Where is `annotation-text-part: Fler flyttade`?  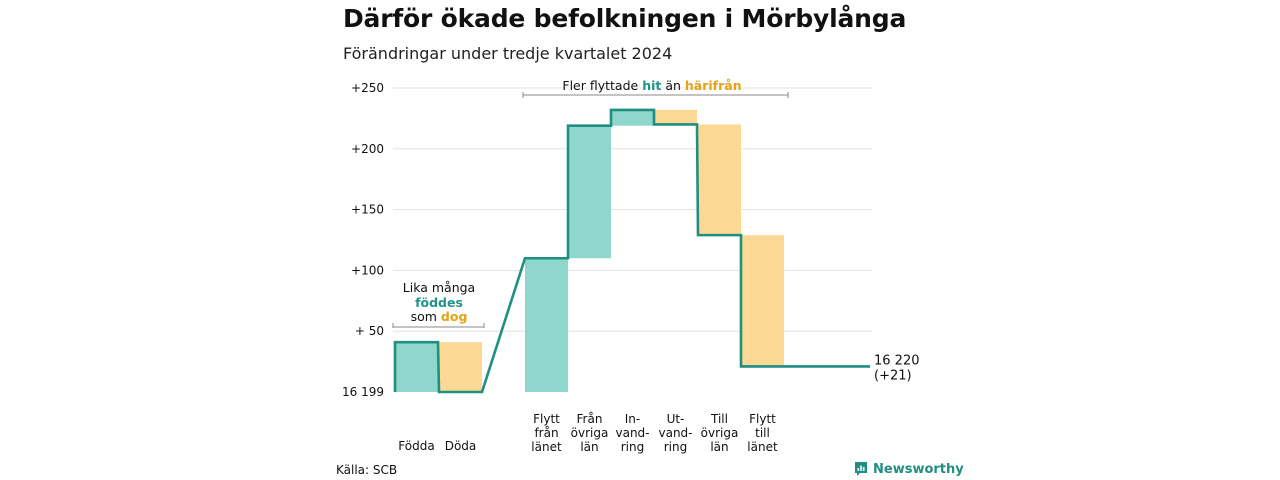
annotation-text-part: Fler flyttade is located at coordinates (602, 85).